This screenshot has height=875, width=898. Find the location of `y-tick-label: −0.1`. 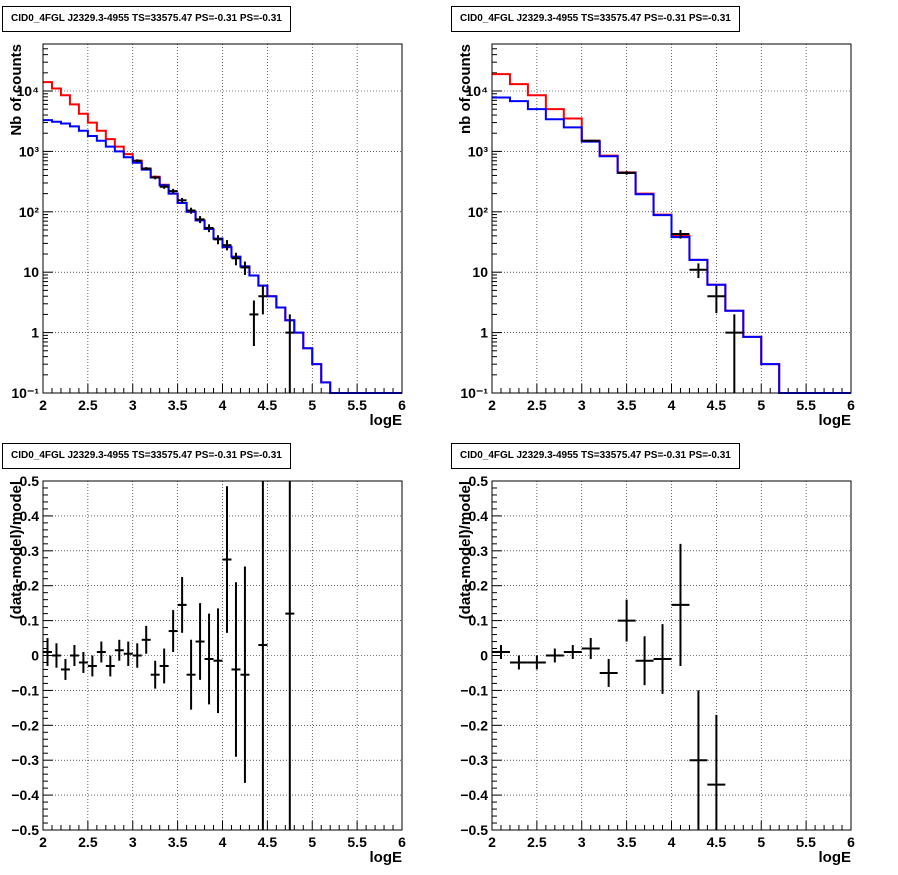

y-tick-label: −0.1 is located at coordinates (25, 690).